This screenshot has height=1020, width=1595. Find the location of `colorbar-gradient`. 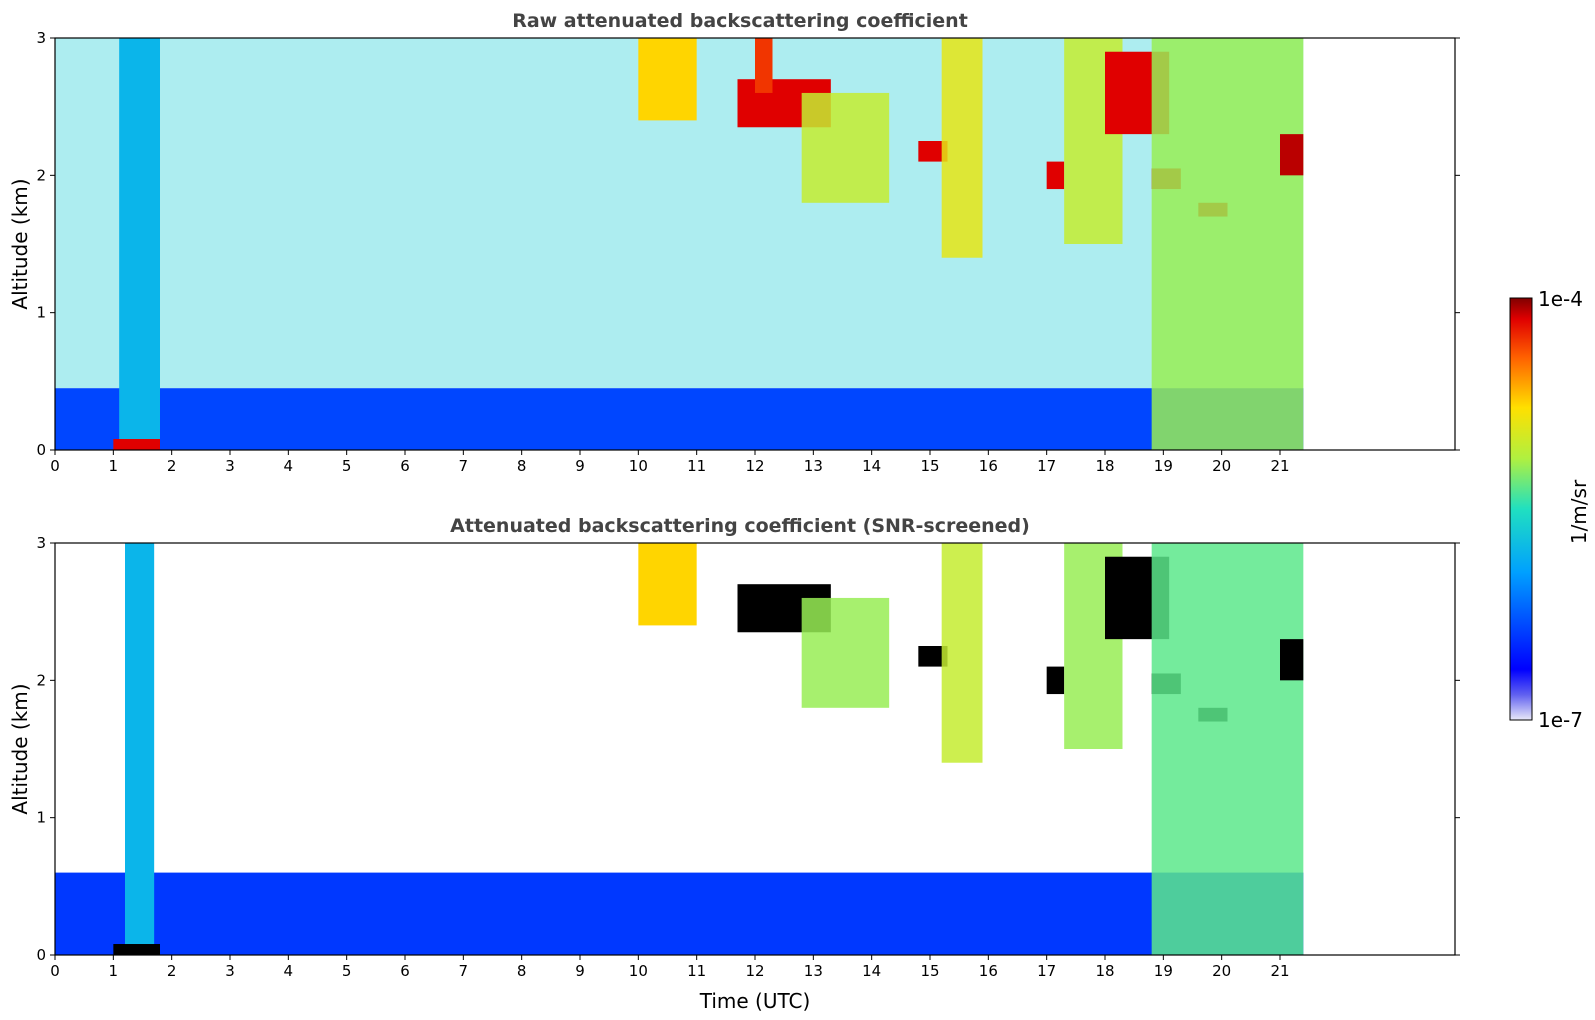

colorbar-gradient is located at coordinates (1521, 509).